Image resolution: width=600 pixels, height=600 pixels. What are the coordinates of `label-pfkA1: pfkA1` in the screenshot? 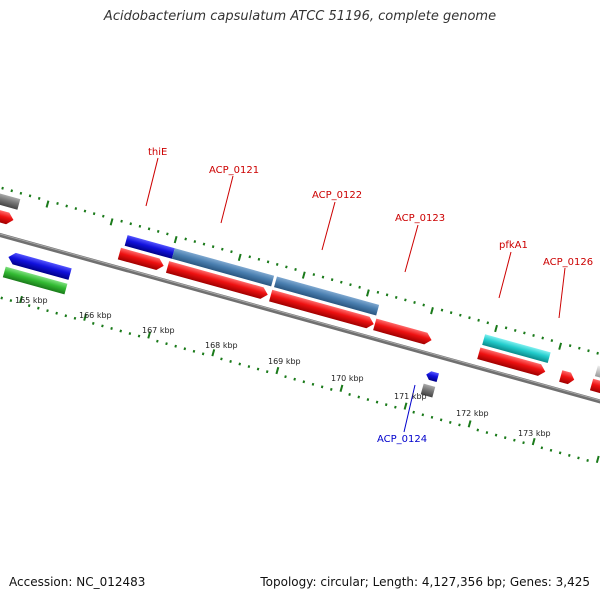 It's located at (513, 245).